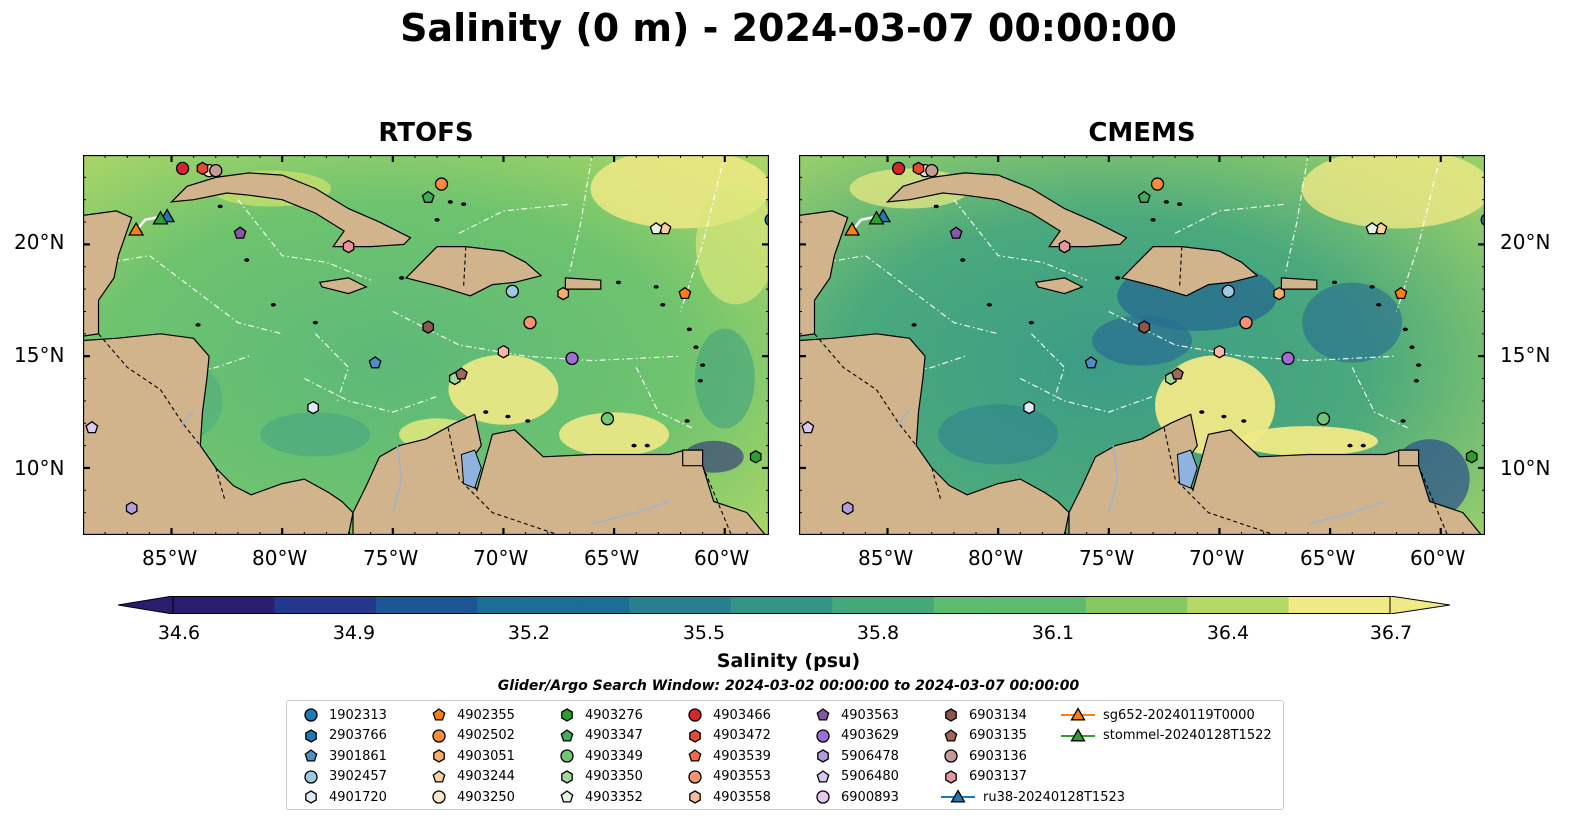  What do you see at coordinates (1328, 558) in the screenshot?
I see `lon-label-65w-right: 65°W` at bounding box center [1328, 558].